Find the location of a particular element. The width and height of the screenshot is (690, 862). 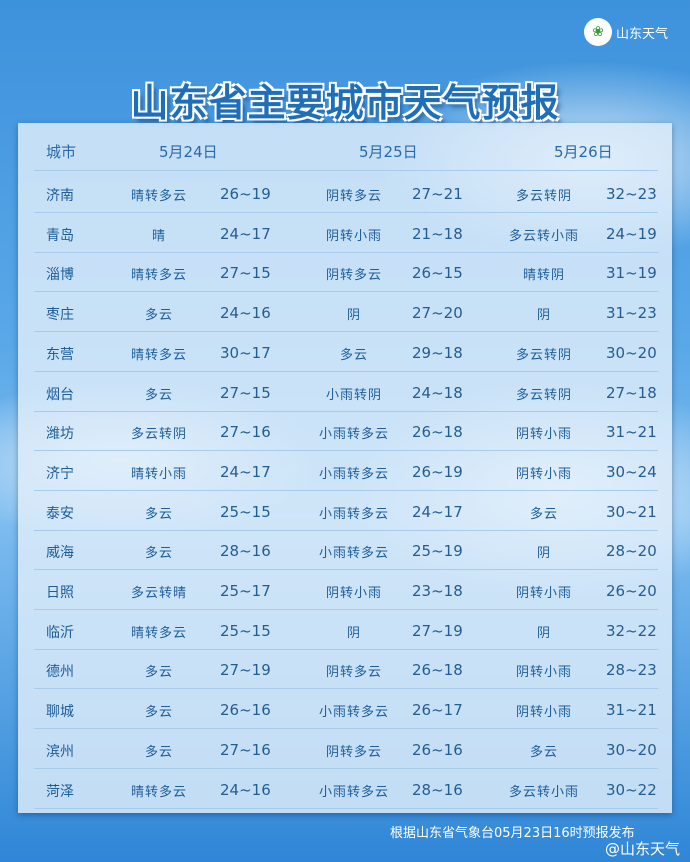

weather-day2: 多云 is located at coordinates (353, 355).